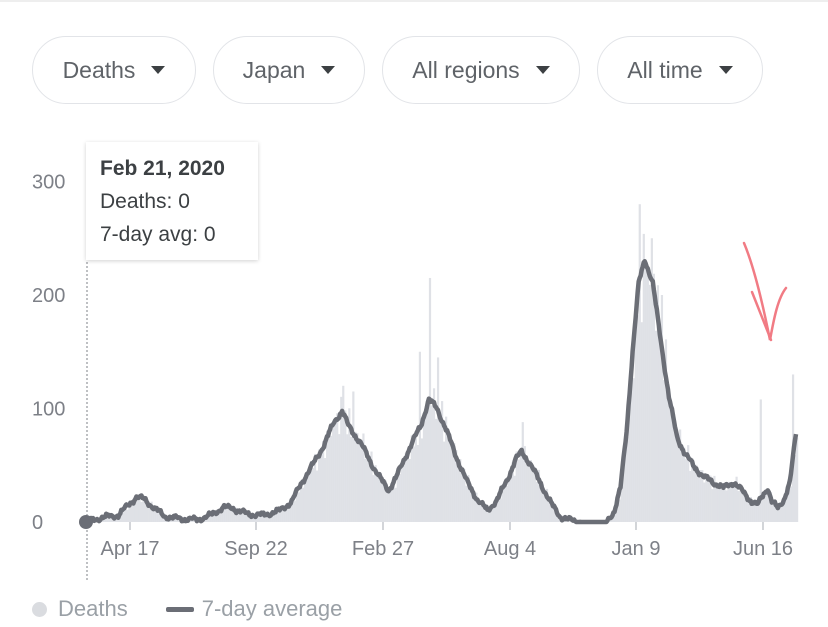 The width and height of the screenshot is (828, 627). Describe the element at coordinates (510, 549) in the screenshot. I see `x-tick-label: Aug 4` at that location.